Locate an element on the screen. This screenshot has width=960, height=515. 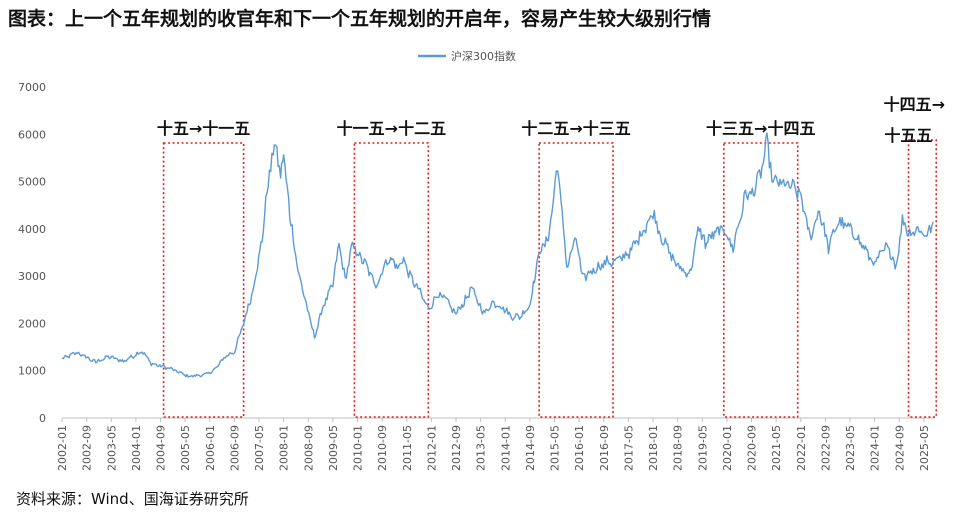
x-tick-label: 2002-01 is located at coordinates (62, 448).